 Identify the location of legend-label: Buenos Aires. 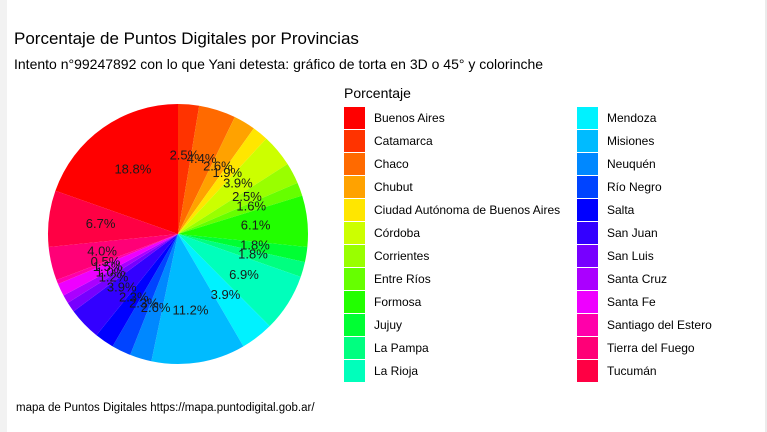
(409, 118).